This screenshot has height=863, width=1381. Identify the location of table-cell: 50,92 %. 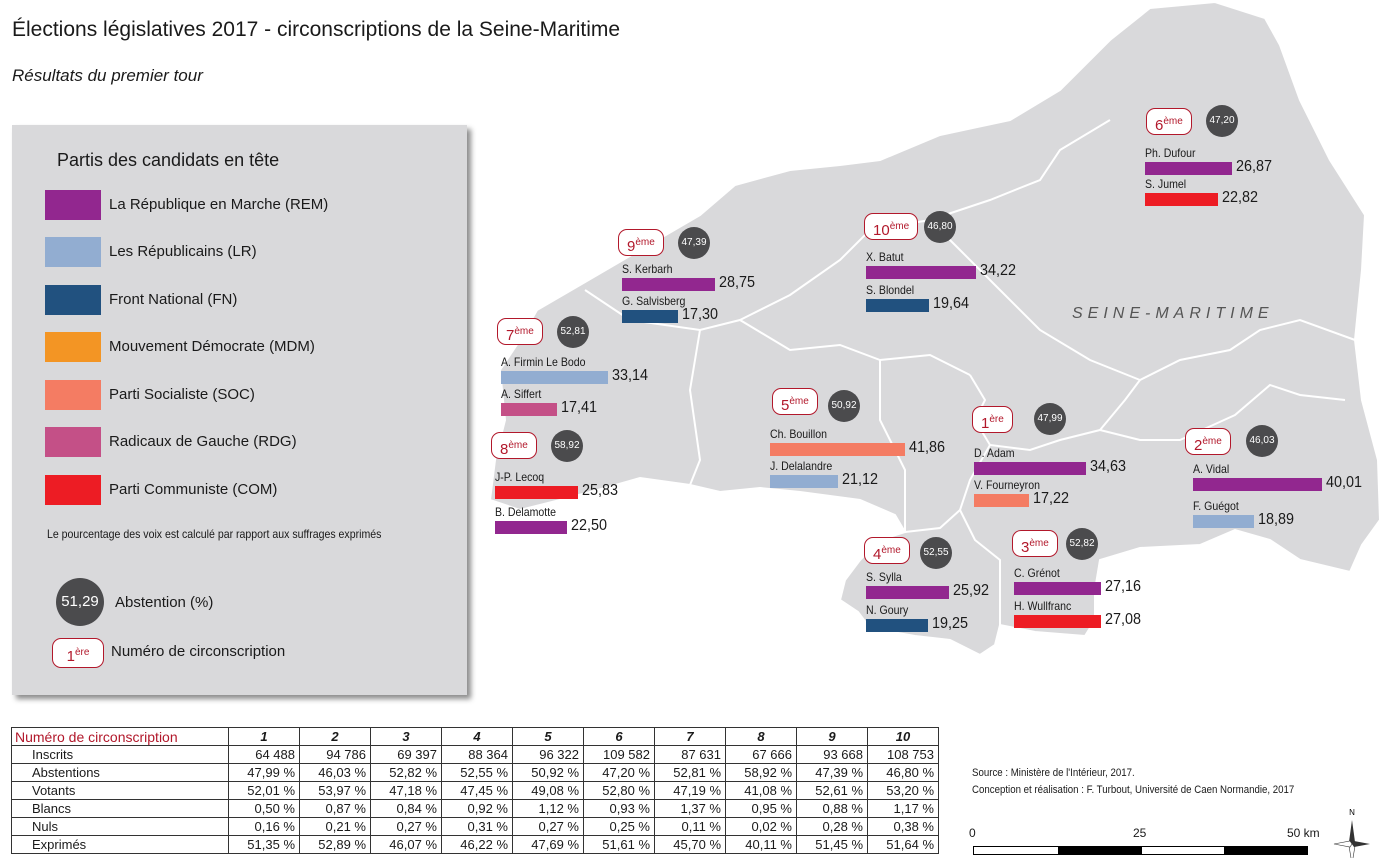
(548, 772).